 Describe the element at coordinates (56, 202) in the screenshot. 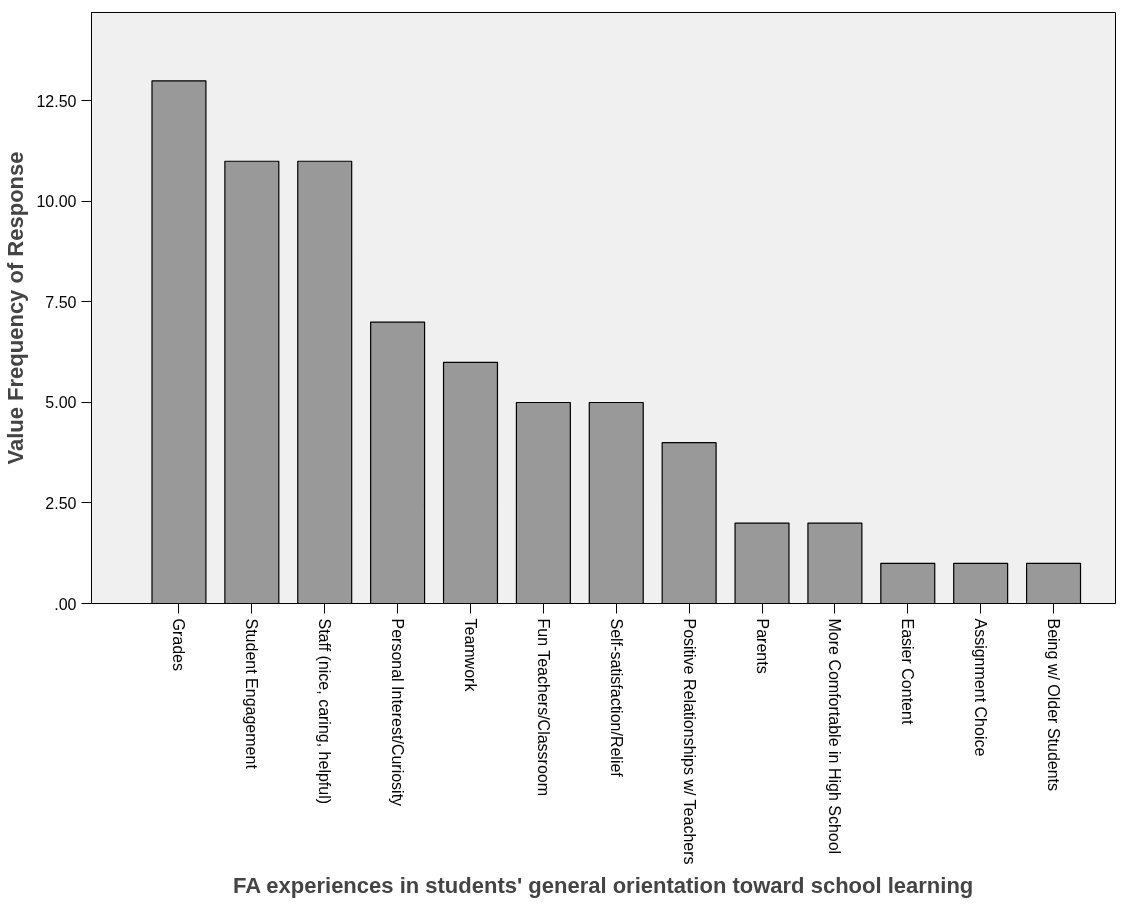

I see `y-tick-label: 10.00` at that location.